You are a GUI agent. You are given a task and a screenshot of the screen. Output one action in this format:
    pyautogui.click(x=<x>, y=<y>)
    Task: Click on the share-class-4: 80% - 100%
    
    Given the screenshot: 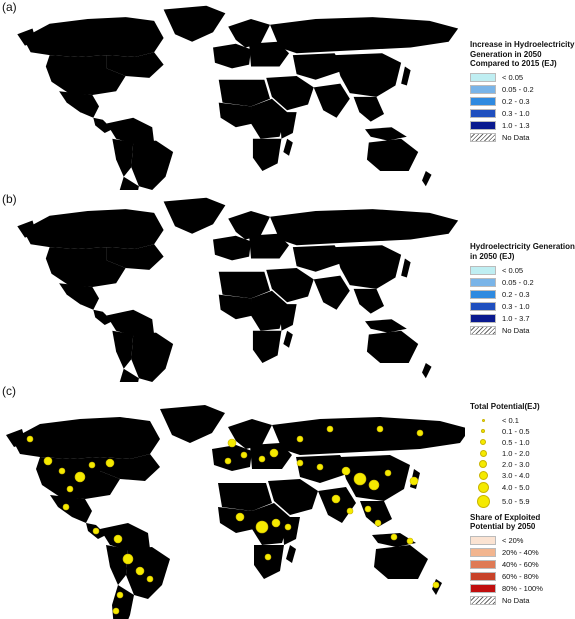 What is the action you would take?
    pyautogui.click(x=522, y=589)
    